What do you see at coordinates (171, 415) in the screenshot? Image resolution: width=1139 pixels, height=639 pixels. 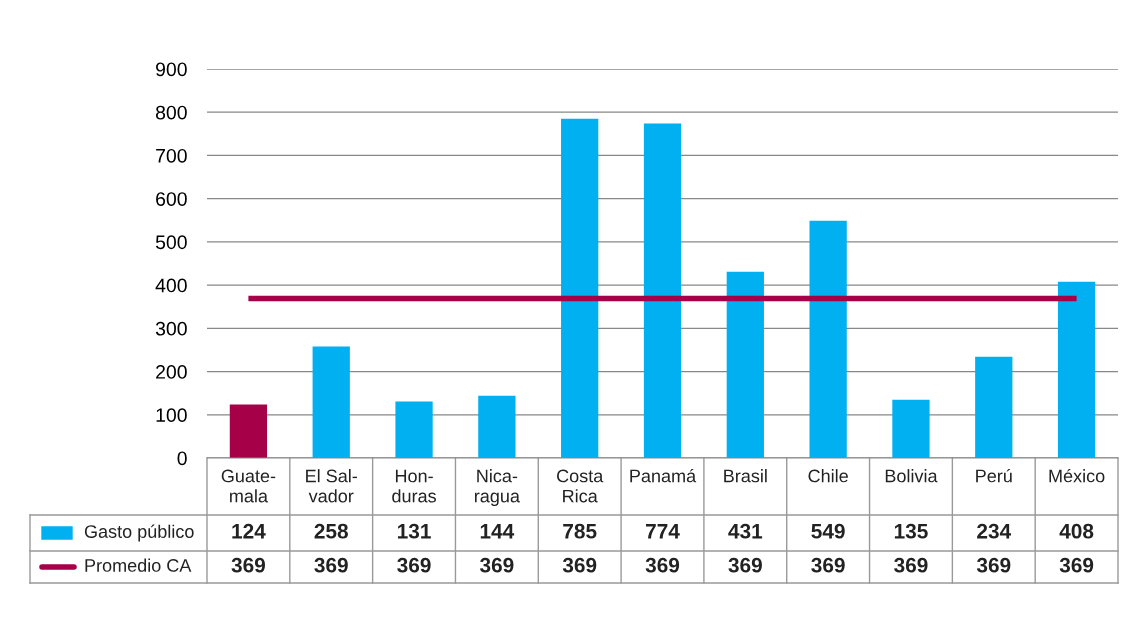 I see `y-tick-label: 100` at bounding box center [171, 415].